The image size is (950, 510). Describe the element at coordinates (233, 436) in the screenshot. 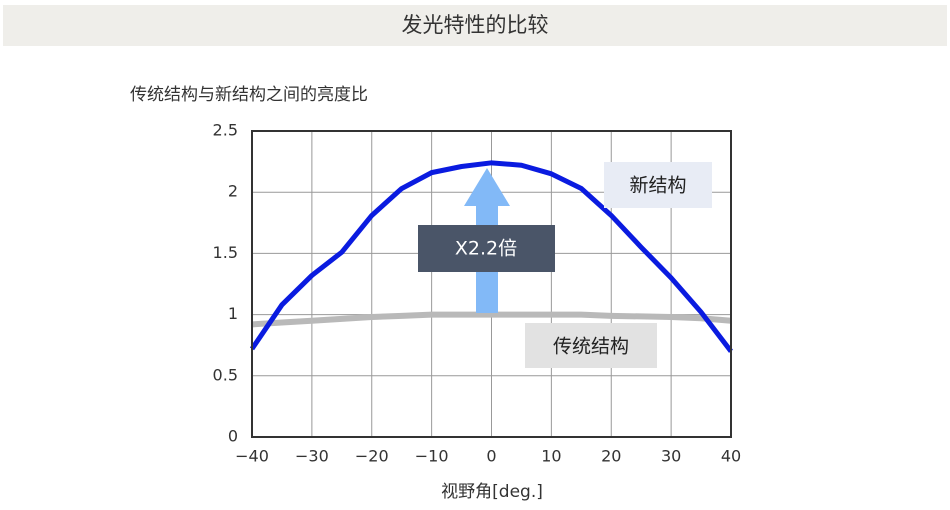

I see `y-tick-label: 0` at that location.